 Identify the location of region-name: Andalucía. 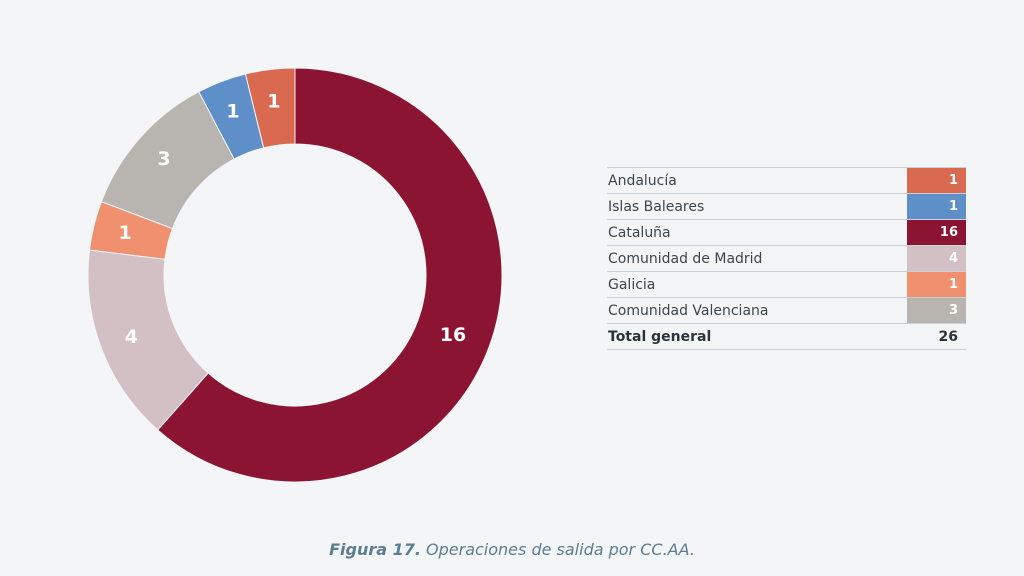
(757, 180).